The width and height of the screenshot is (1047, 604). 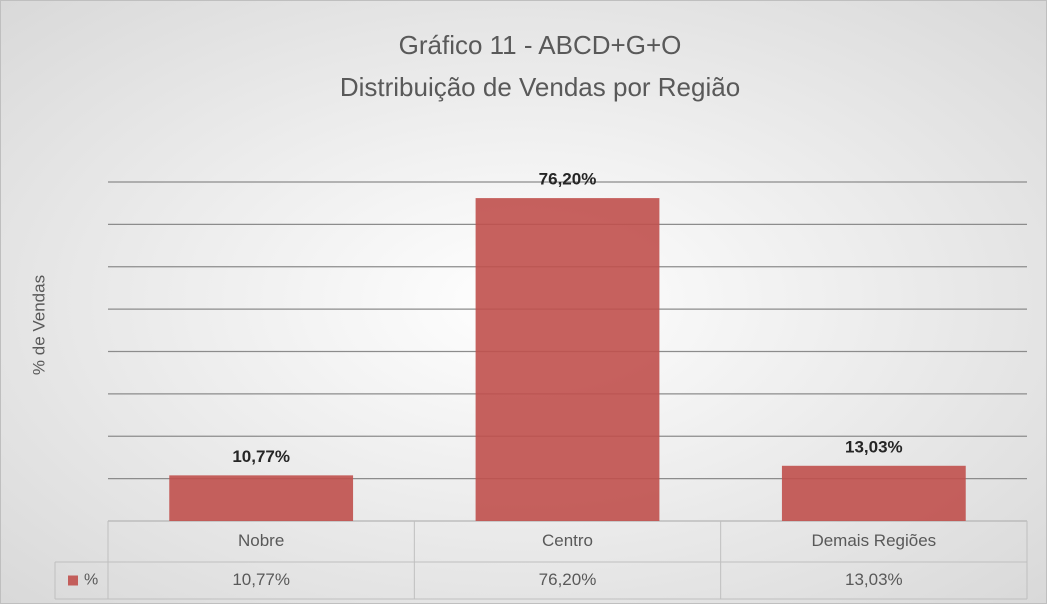 What do you see at coordinates (567, 540) in the screenshot?
I see `x-tick-label: Centro` at bounding box center [567, 540].